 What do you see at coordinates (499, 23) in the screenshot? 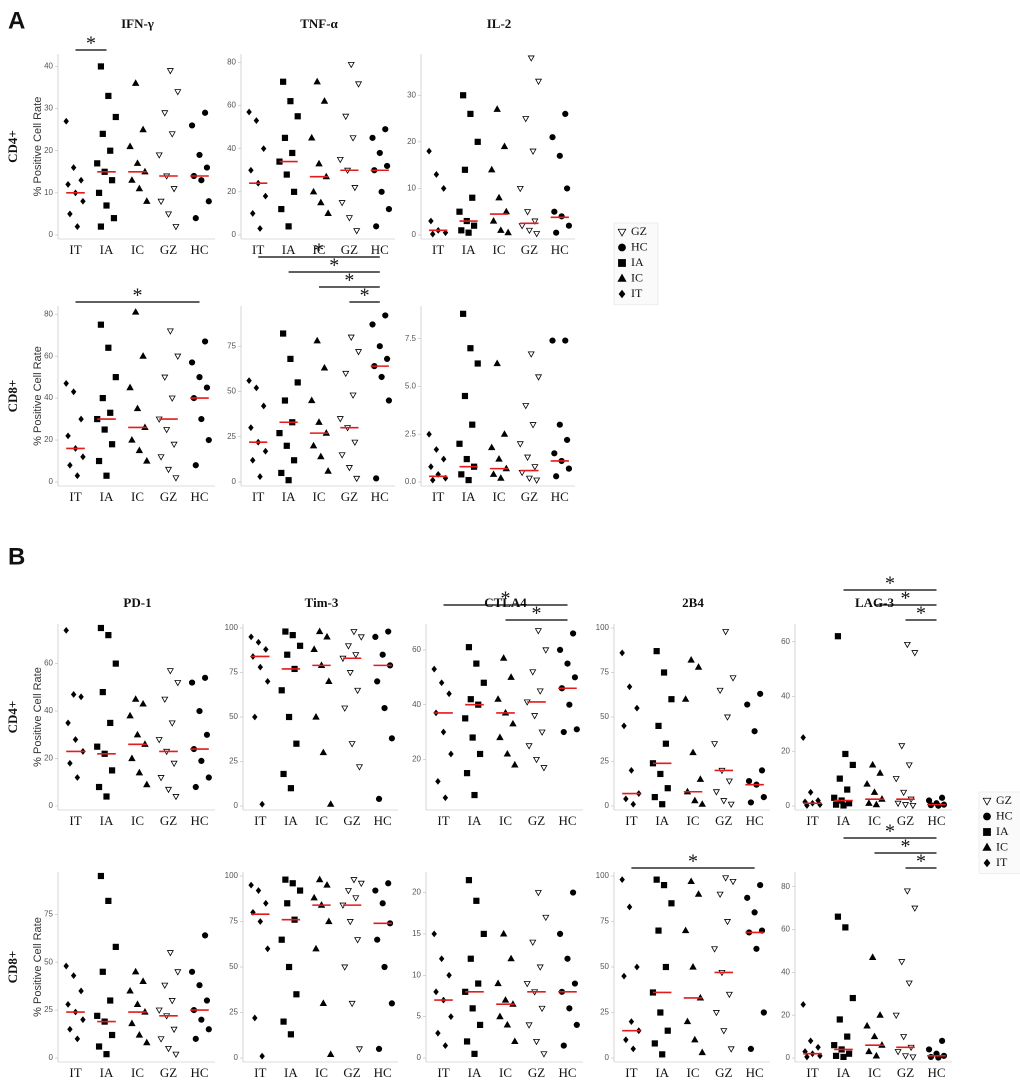
I see `panel-title: IL-2` at bounding box center [499, 23].